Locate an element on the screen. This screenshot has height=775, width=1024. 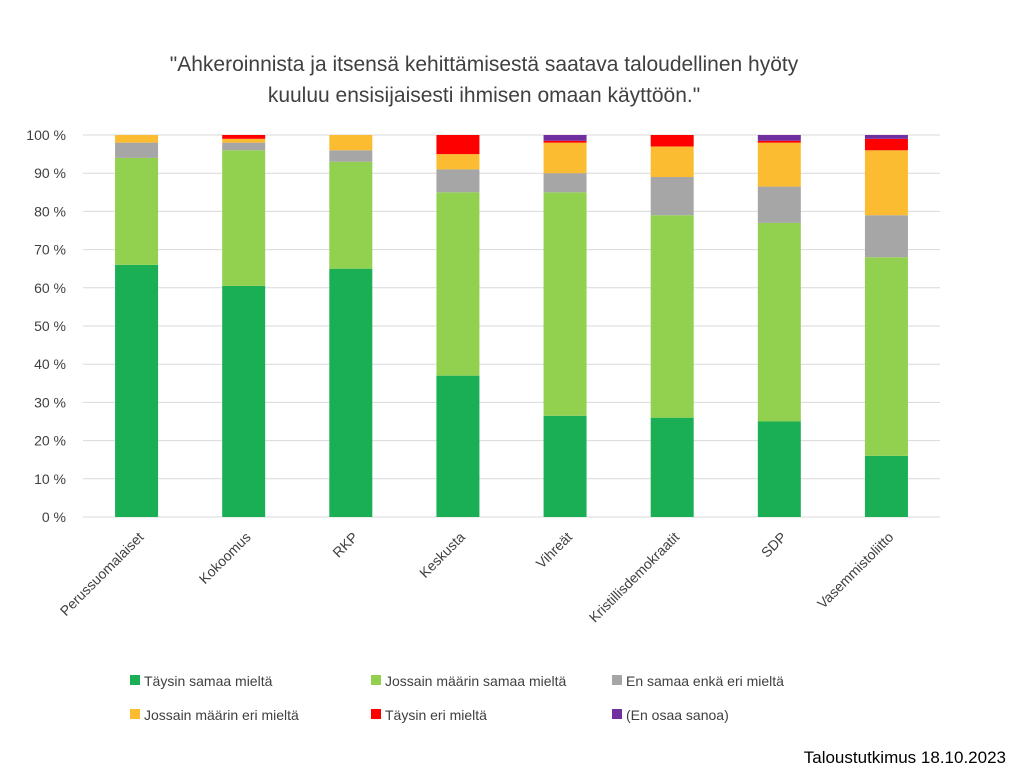
x-category-label: Kokoomus is located at coordinates (225, 558).